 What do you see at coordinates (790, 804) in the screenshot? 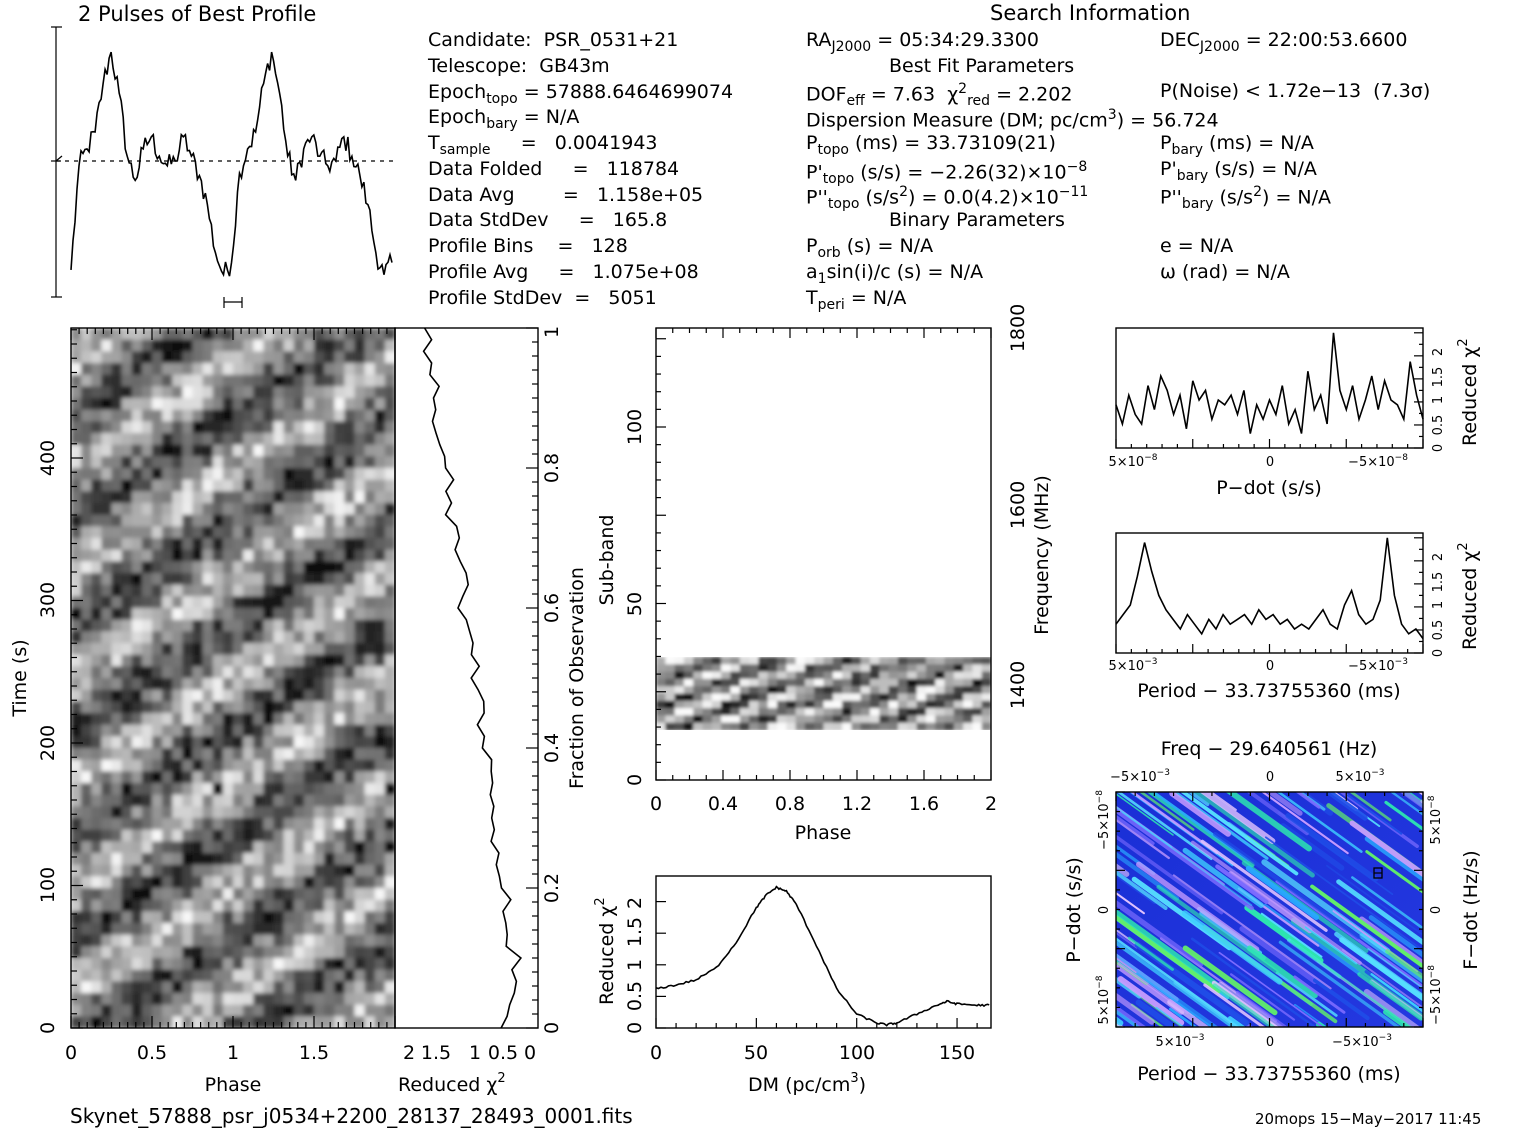
I see `sb-xtick-2: 0.8` at bounding box center [790, 804].